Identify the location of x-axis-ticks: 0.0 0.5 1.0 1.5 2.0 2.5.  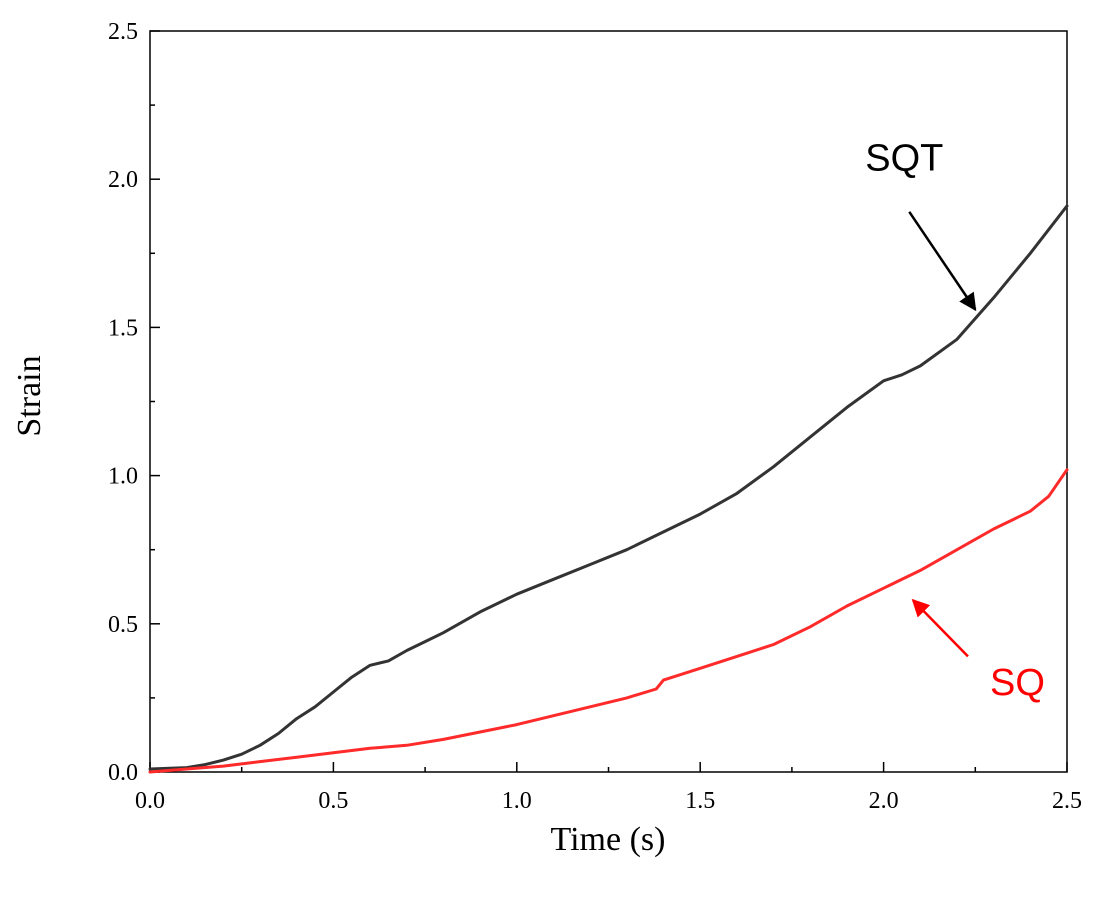
(608, 788).